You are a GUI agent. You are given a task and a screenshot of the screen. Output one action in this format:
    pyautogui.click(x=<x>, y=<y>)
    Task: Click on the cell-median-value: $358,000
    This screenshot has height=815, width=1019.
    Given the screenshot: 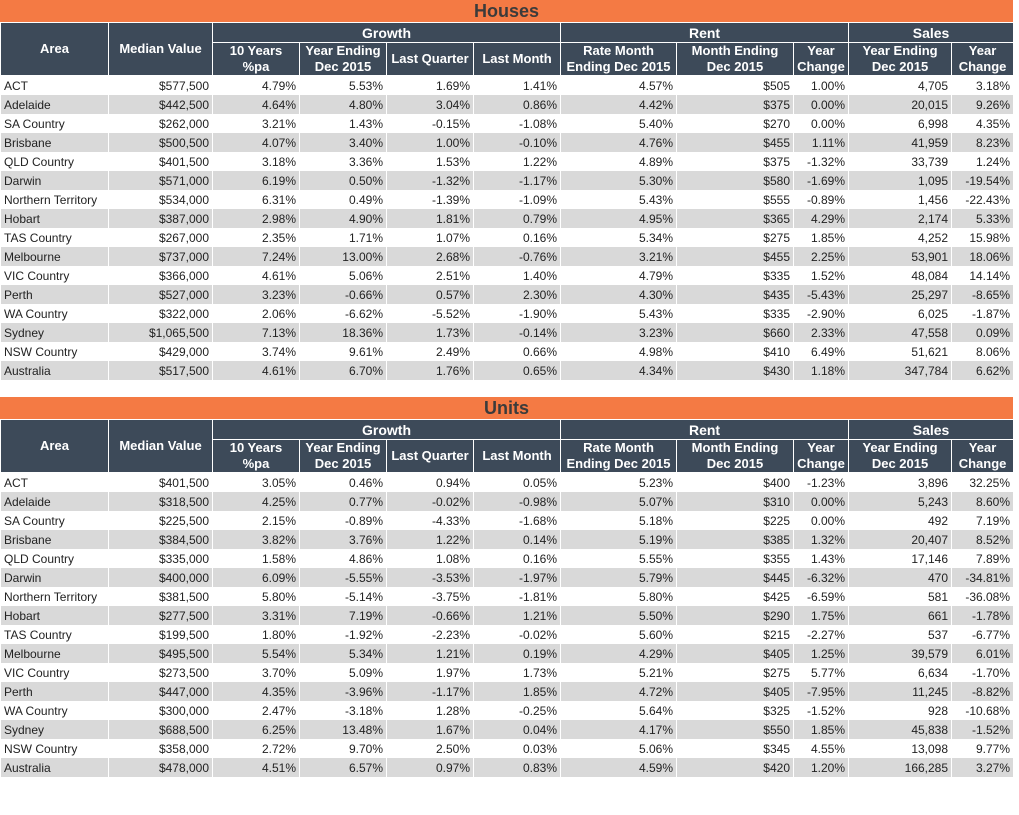 What is the action you would take?
    pyautogui.click(x=160, y=748)
    